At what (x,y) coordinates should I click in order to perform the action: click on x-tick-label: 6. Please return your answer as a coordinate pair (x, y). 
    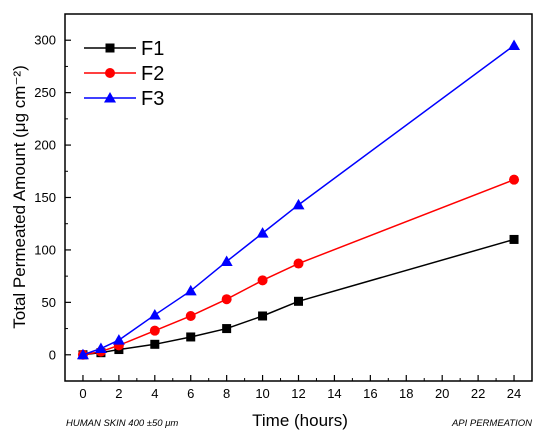
    Looking at the image, I should click on (190, 393).